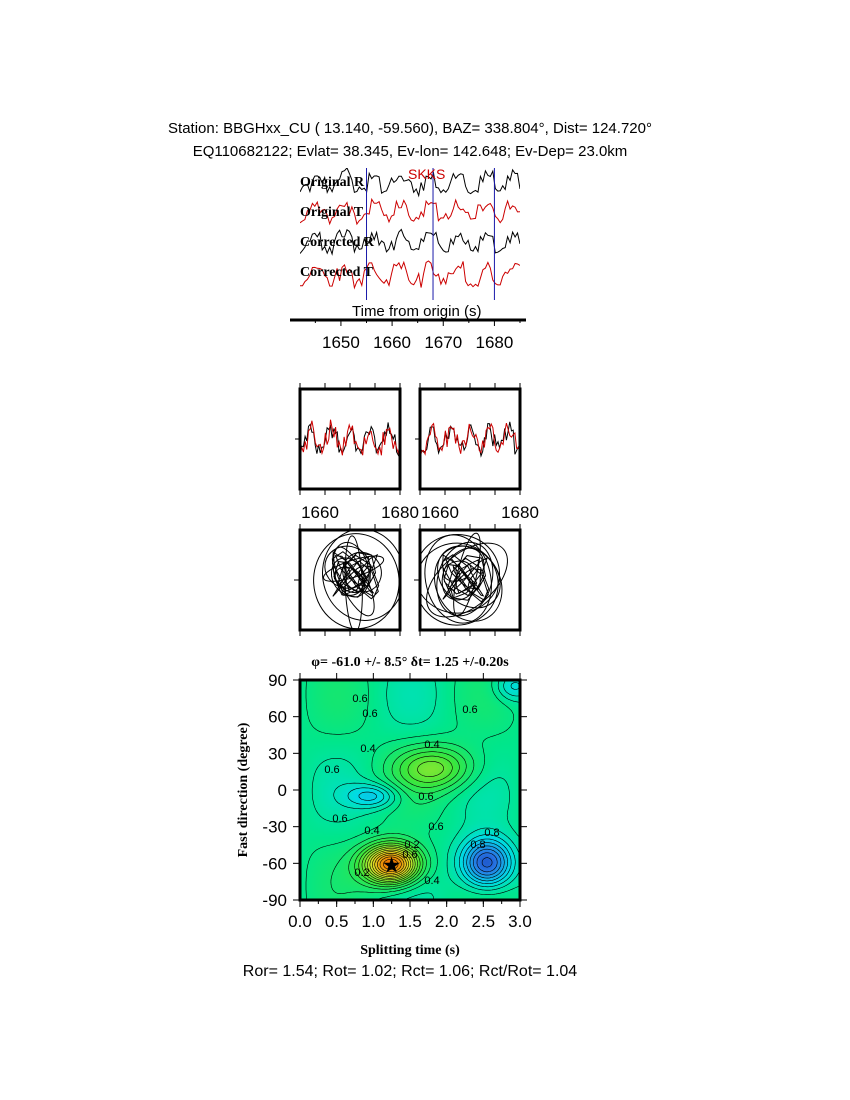 Image resolution: width=850 pixels, height=1100 pixels. Describe the element at coordinates (277, 753) in the screenshot. I see `grid-y-tick-label: 30` at that location.